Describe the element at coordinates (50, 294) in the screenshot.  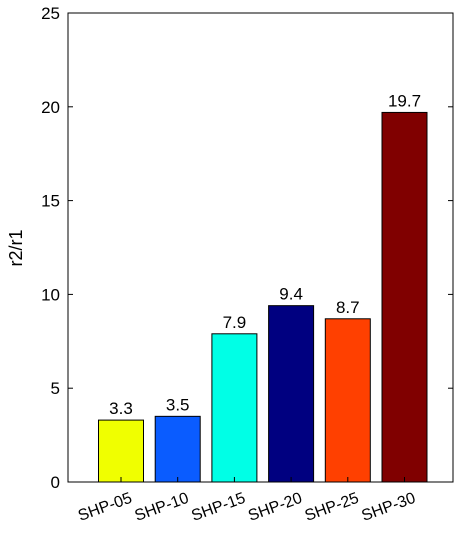
I see `y-tick-label: 10` at that location.